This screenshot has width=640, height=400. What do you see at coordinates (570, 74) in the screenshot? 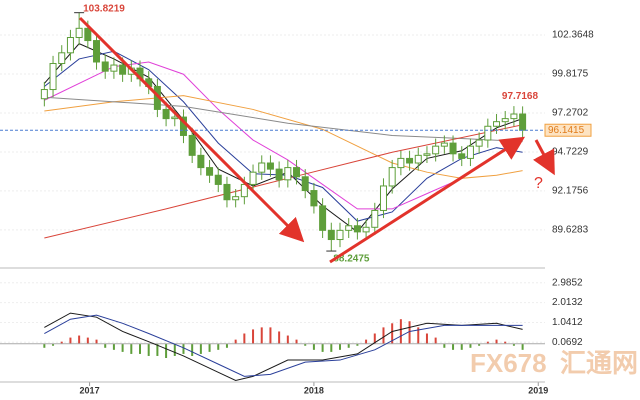
I see `y-tick-label: 99.8175` at bounding box center [570, 74].